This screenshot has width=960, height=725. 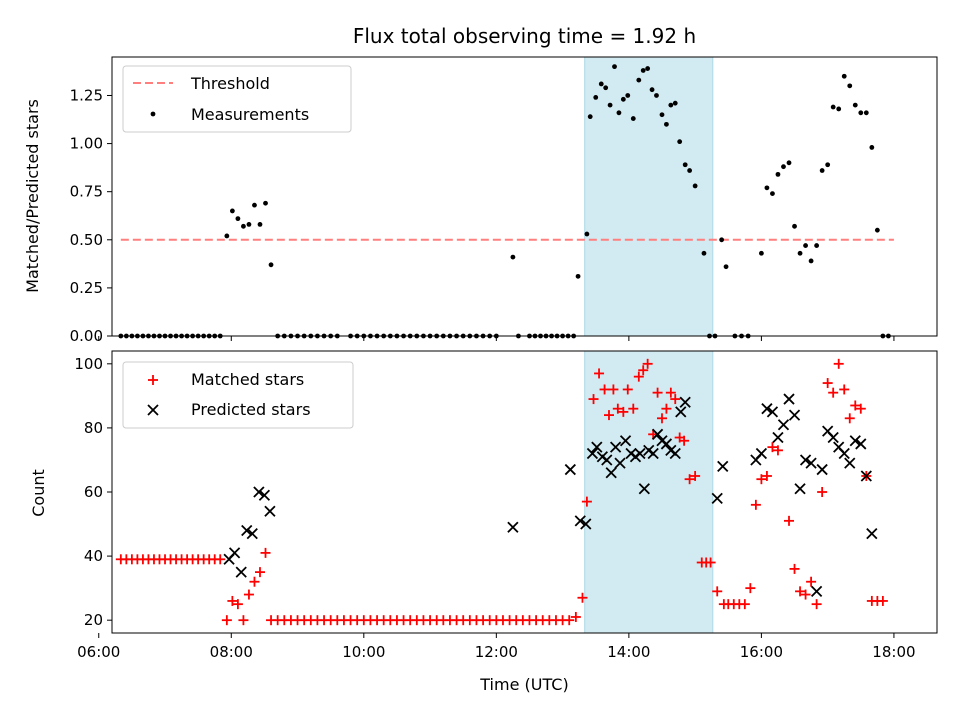 What do you see at coordinates (363, 652) in the screenshot?
I see `x-tick-label: 10:00` at bounding box center [363, 652].